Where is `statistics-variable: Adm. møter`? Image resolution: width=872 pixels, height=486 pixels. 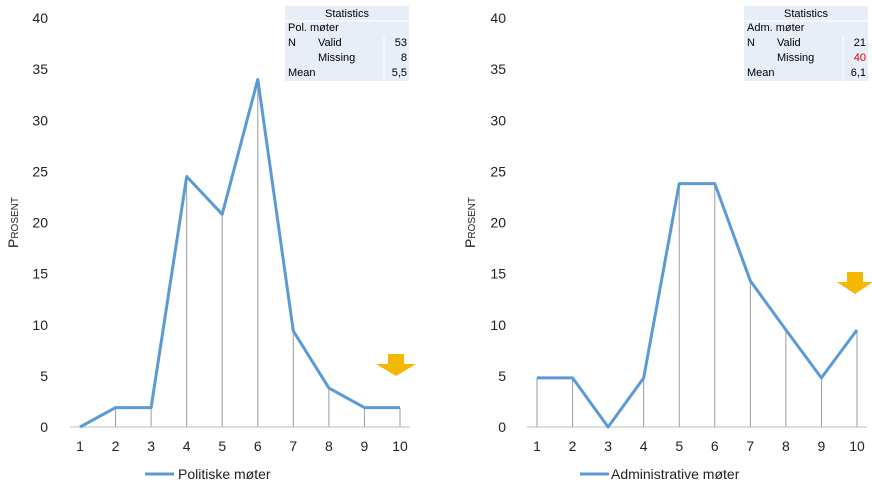
statistics-variable: Adm. møter is located at coordinates (776, 28).